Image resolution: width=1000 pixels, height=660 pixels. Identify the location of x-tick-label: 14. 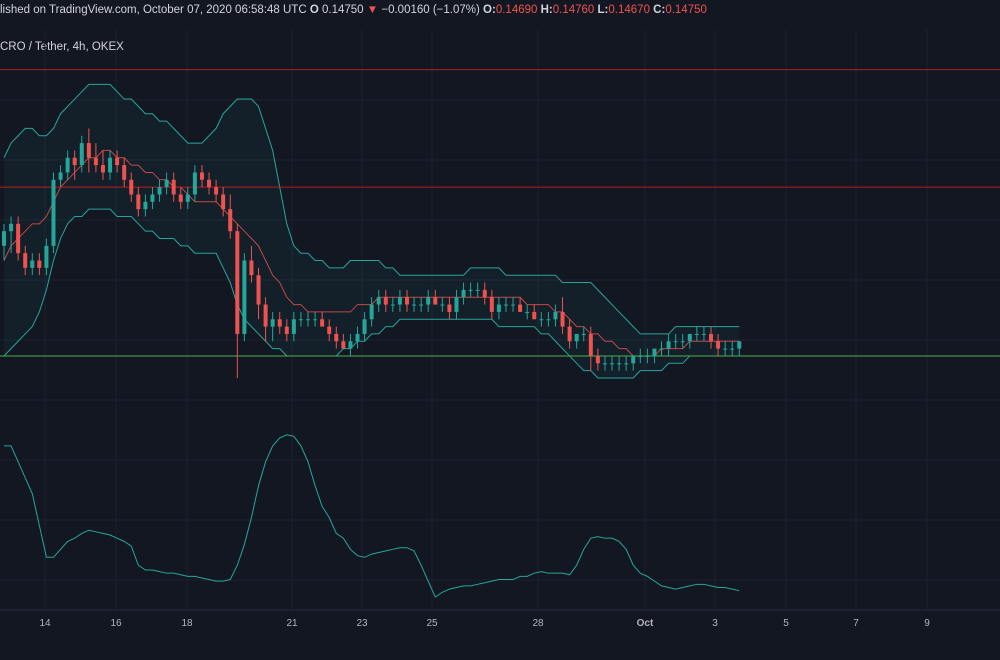
(45, 623).